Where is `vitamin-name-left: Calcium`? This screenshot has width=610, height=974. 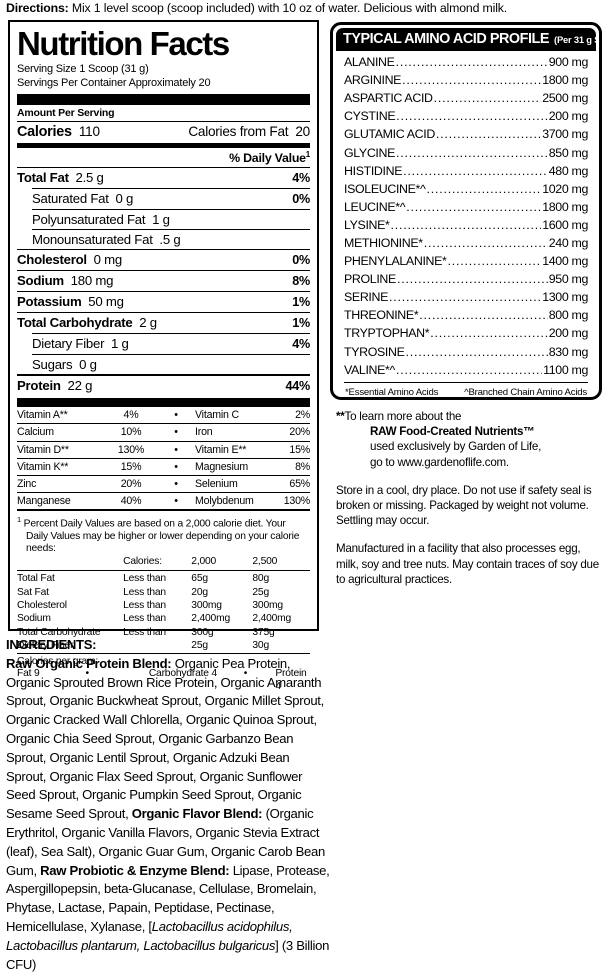
vitamin-name-left: Calcium is located at coordinates (35, 432).